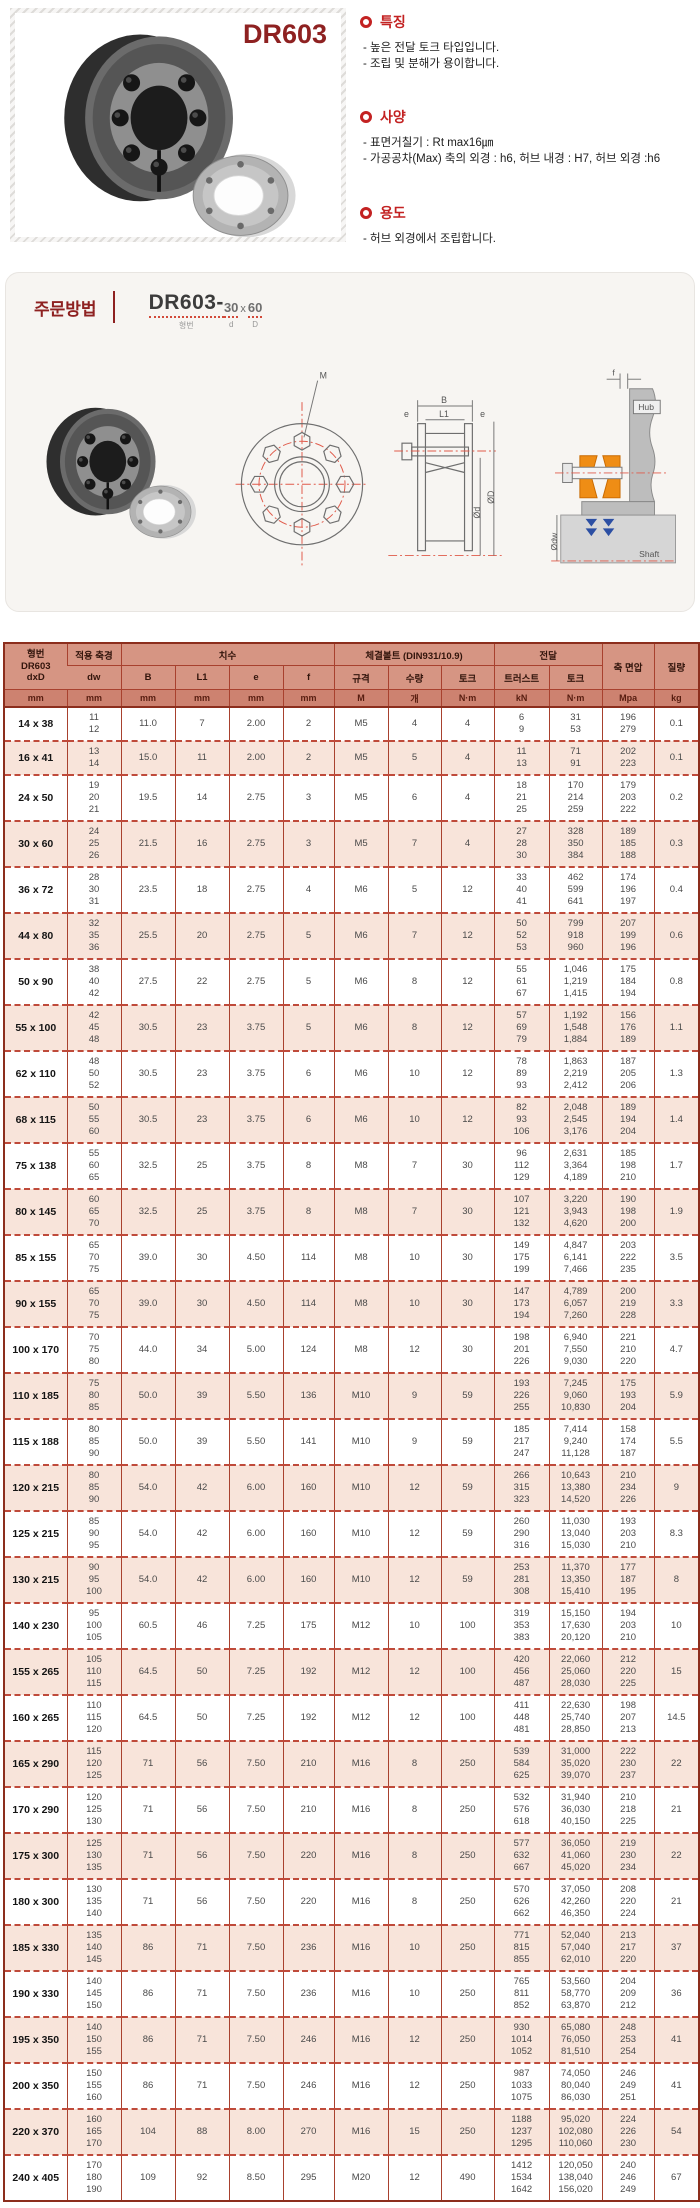 The image size is (700, 2208). I want to click on header-surface-pressure: 축 면압, so click(628, 666).